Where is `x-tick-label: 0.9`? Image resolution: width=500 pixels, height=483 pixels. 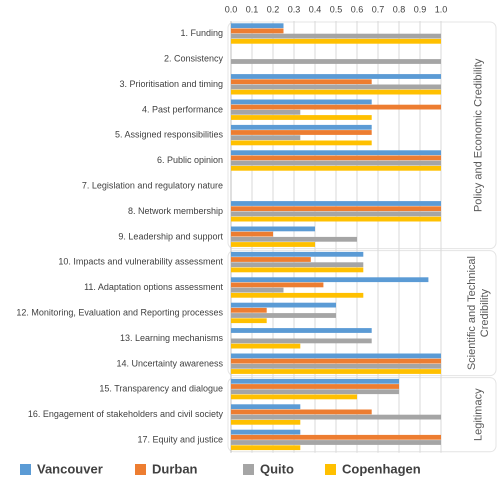
x-tick-label: 0.9 is located at coordinates (420, 9).